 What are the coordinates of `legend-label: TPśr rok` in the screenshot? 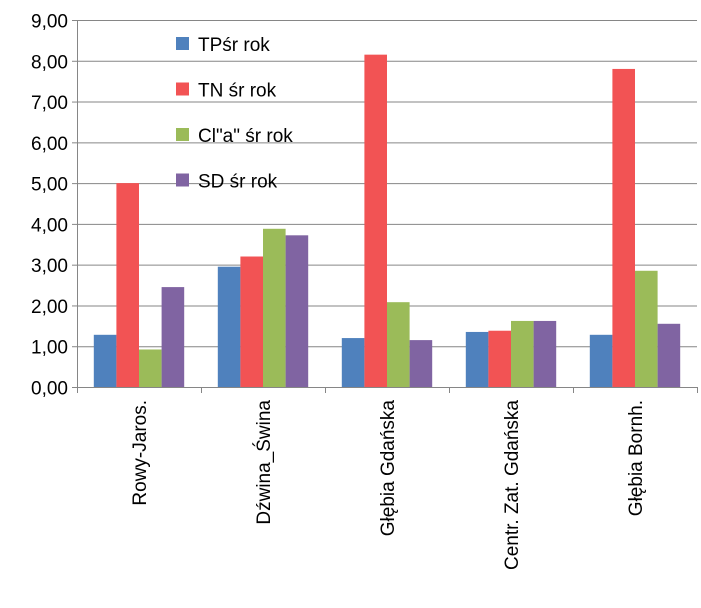 It's located at (234, 45).